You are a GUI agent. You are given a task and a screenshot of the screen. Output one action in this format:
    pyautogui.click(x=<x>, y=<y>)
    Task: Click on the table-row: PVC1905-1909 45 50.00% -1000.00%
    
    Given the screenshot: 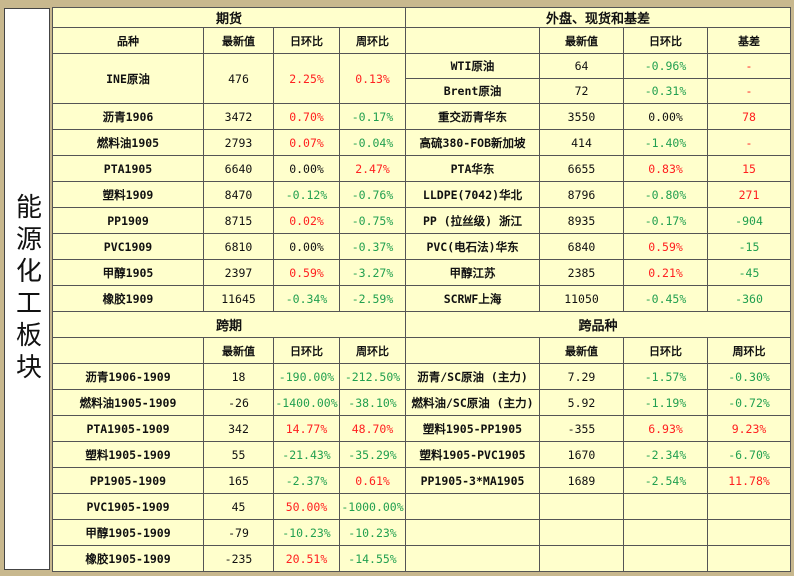 What is the action you would take?
    pyautogui.click(x=422, y=506)
    